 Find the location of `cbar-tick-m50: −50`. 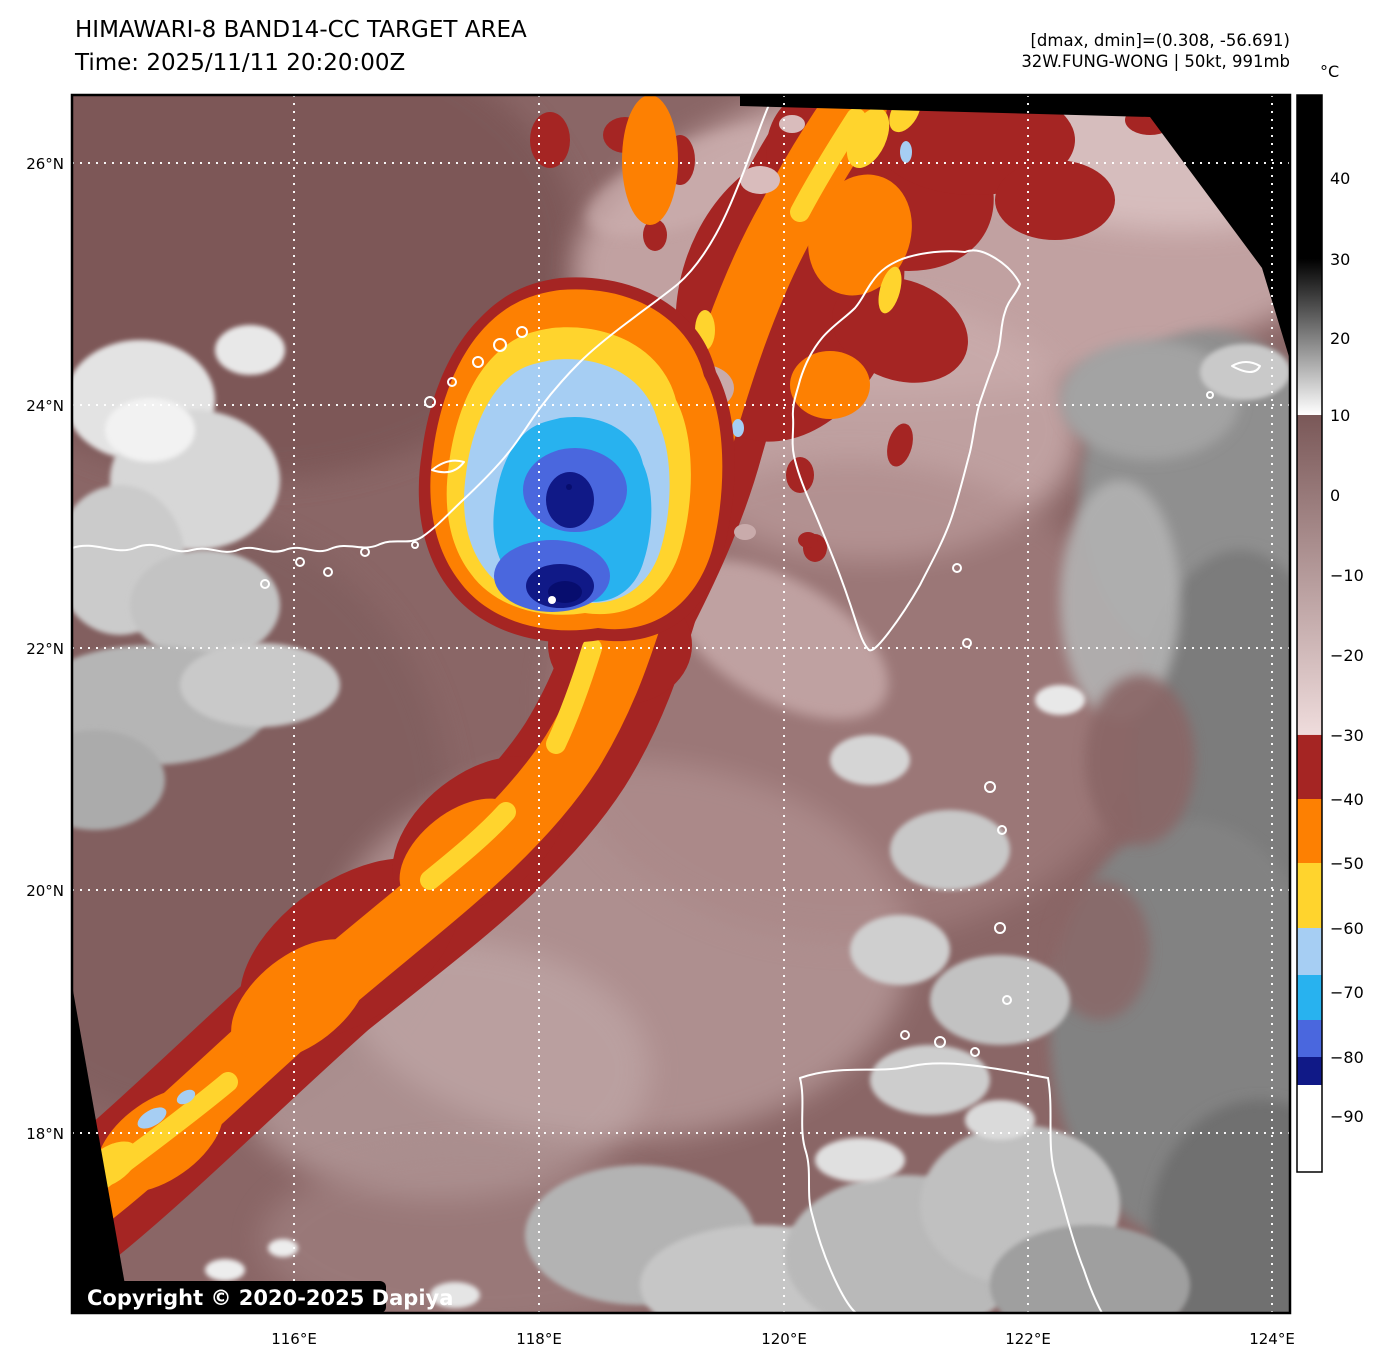

cbar-tick-m50: −50 is located at coordinates (1347, 863).